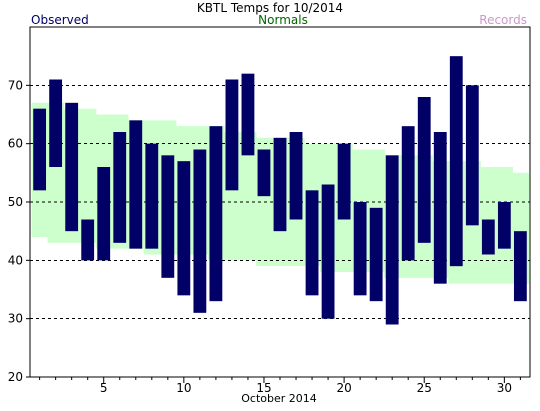 The height and width of the screenshot is (411, 540). I want to click on x-tick-label: 30, so click(504, 388).